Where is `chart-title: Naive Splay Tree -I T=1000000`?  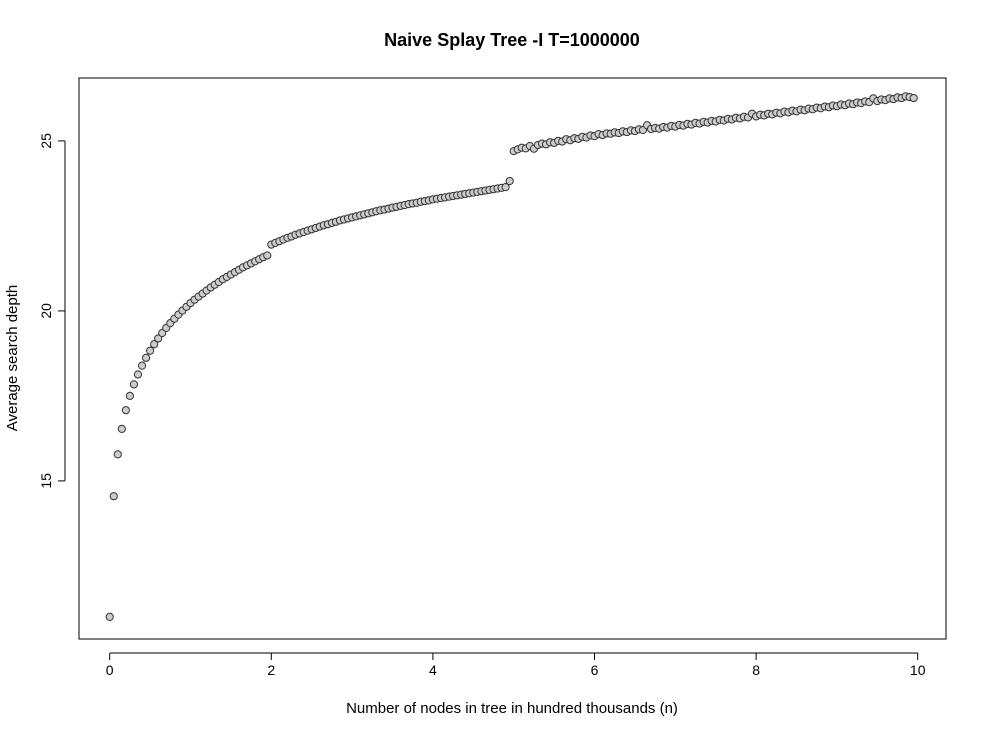
chart-title: Naive Splay Tree -I T=1000000 is located at coordinates (512, 40).